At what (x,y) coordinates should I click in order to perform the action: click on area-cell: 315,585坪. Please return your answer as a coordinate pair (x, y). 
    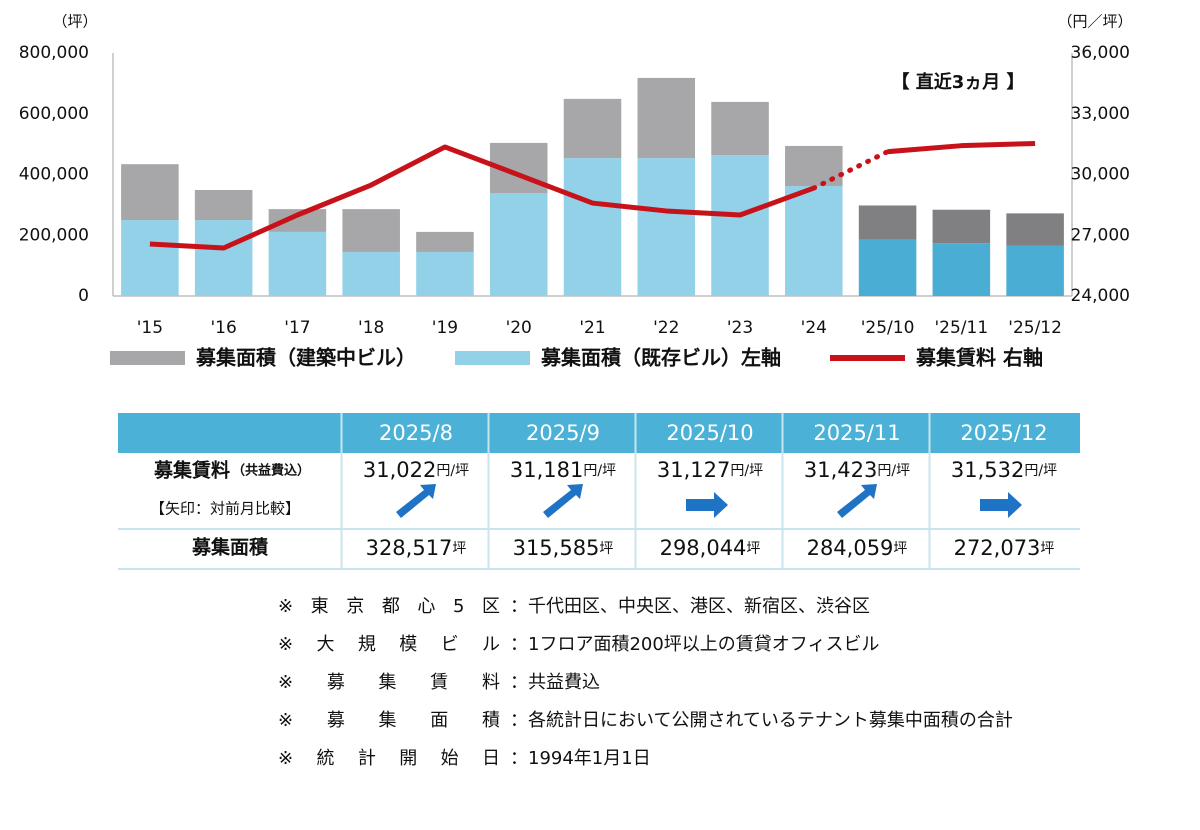
    Looking at the image, I should click on (563, 548).